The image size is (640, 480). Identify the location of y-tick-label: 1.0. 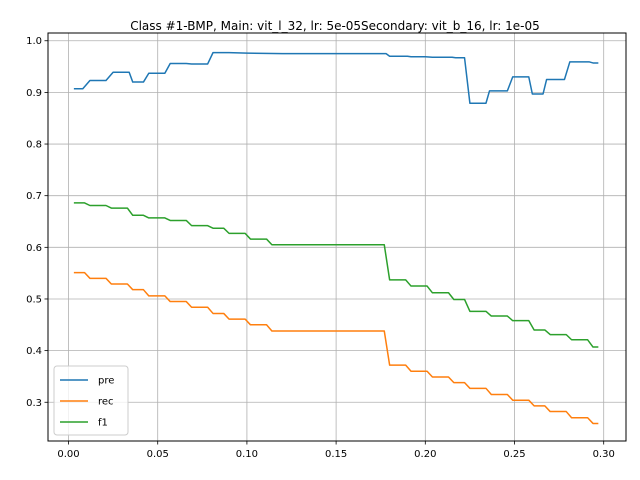
(34, 41).